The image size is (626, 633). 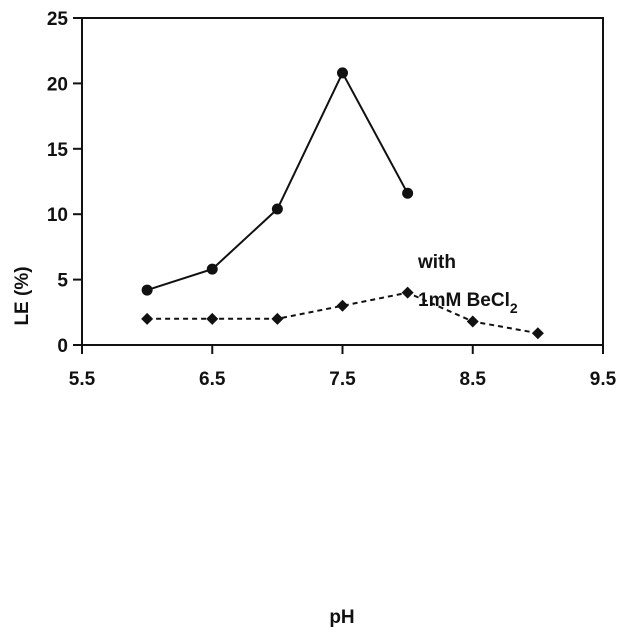 I want to click on x-tick-label: 6.5, so click(x=212, y=379).